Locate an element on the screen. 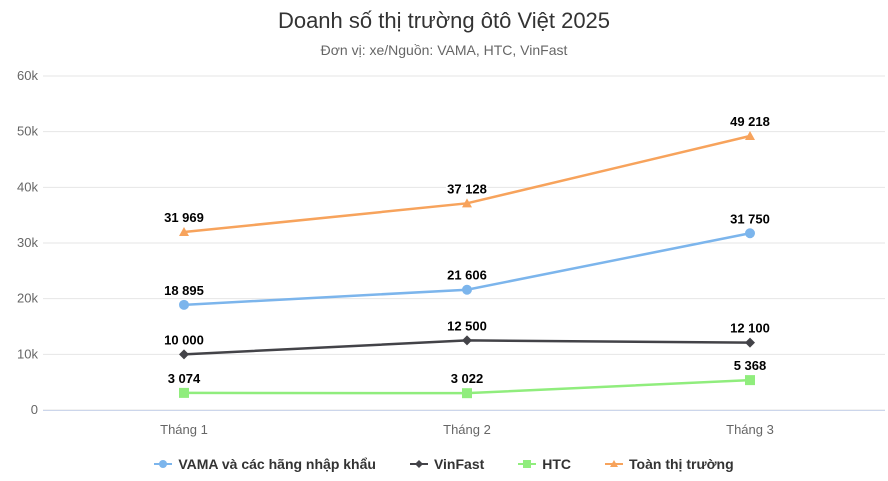  legend-item: HTC is located at coordinates (544, 464).